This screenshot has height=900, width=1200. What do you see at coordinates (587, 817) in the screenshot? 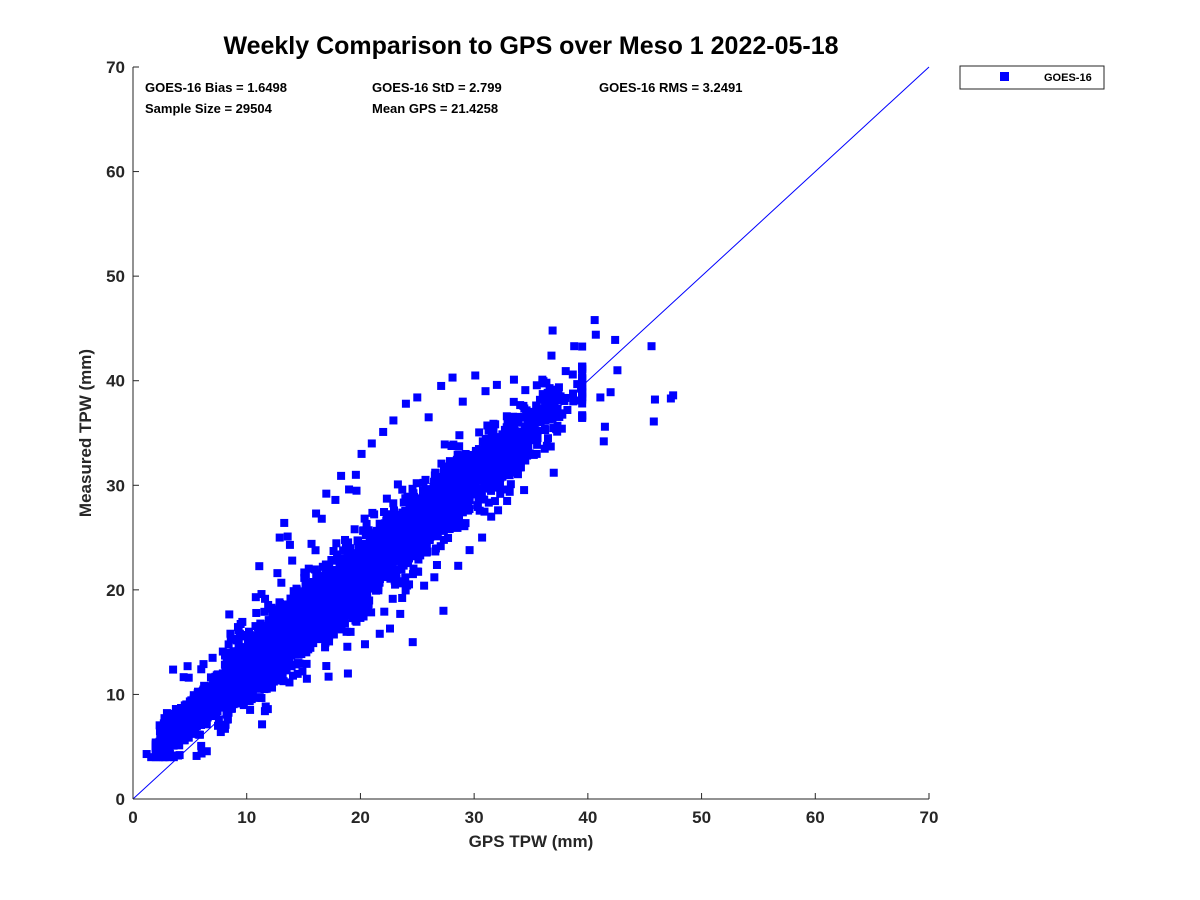
I see `x-tick-label: 40` at bounding box center [587, 817].